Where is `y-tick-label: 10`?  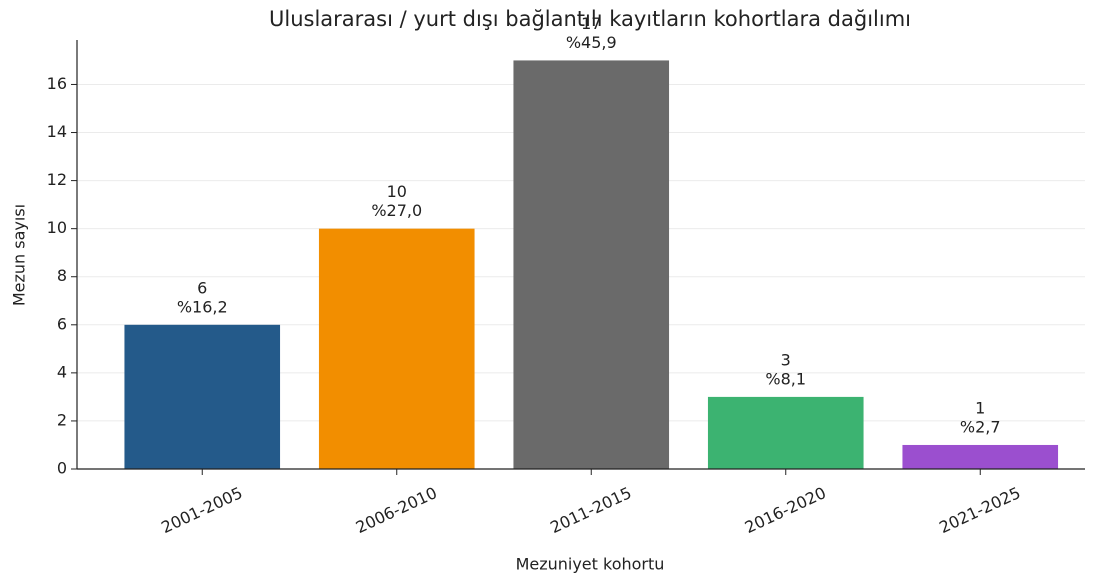 y-tick-label: 10 is located at coordinates (57, 227).